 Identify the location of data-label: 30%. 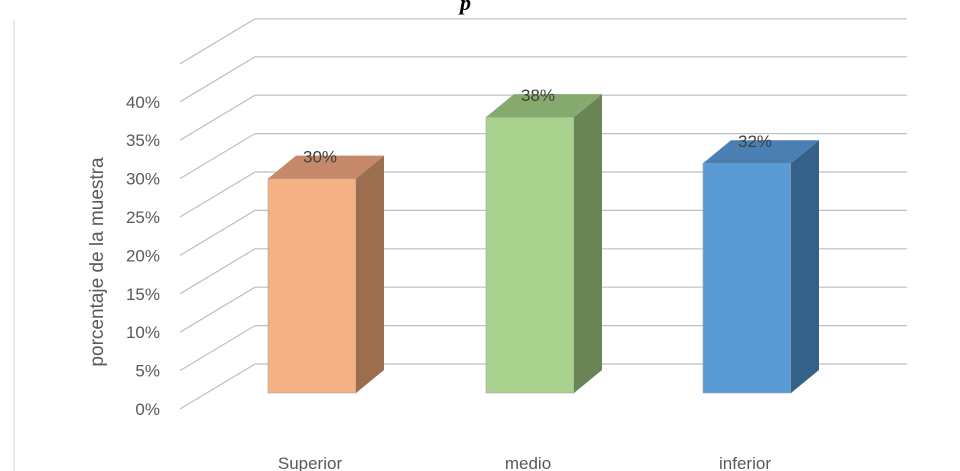
(320, 157).